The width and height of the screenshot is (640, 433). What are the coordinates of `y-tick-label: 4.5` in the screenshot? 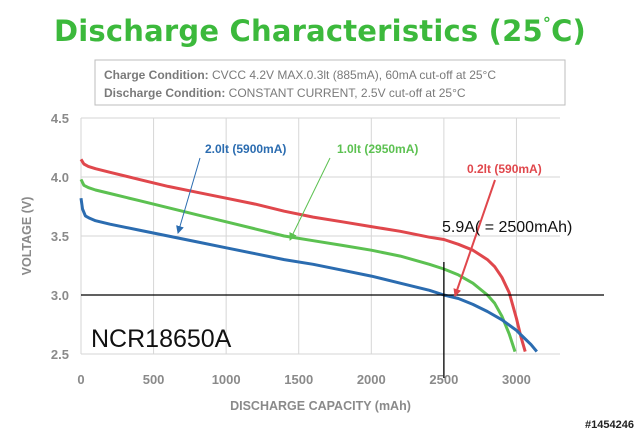 It's located at (60, 118).